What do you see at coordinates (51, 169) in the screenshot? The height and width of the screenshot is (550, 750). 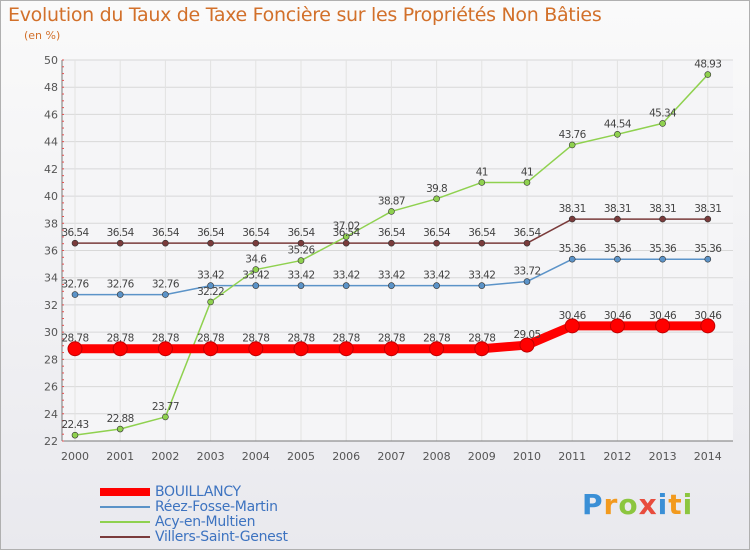 I see `y-tick-label: 42` at bounding box center [51, 169].